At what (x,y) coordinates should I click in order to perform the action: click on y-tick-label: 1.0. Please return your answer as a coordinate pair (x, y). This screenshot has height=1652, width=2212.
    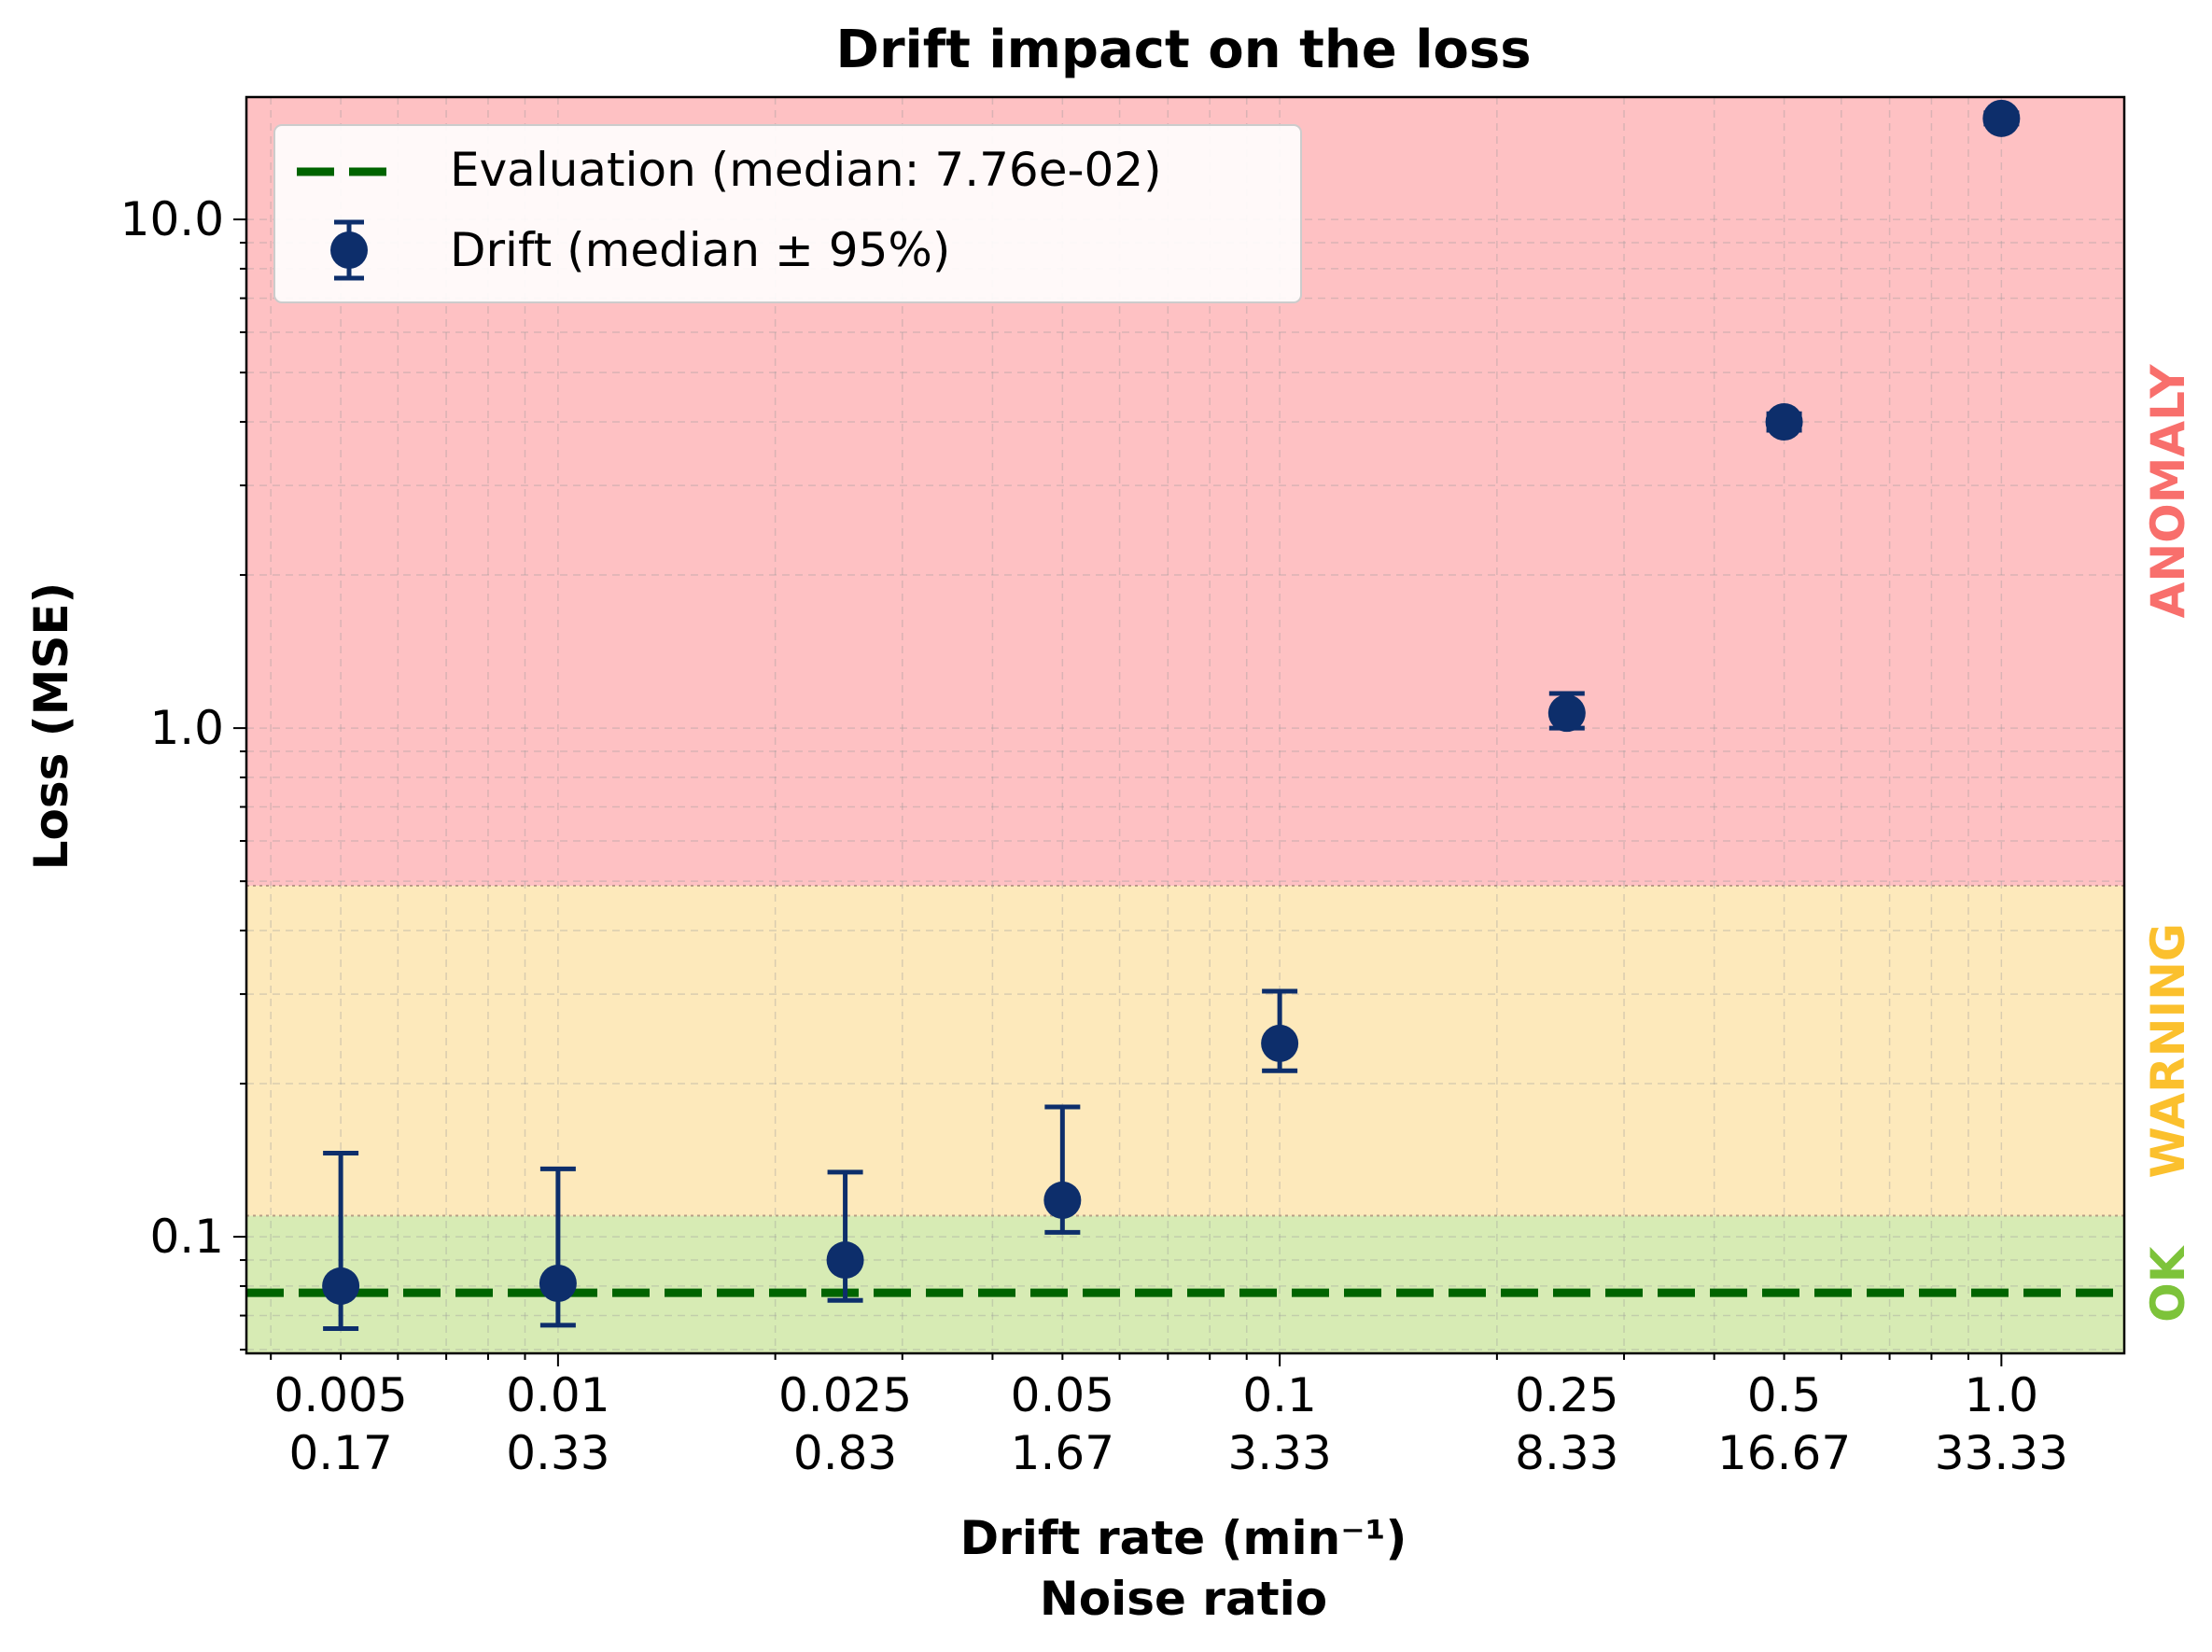
    Looking at the image, I should click on (186, 728).